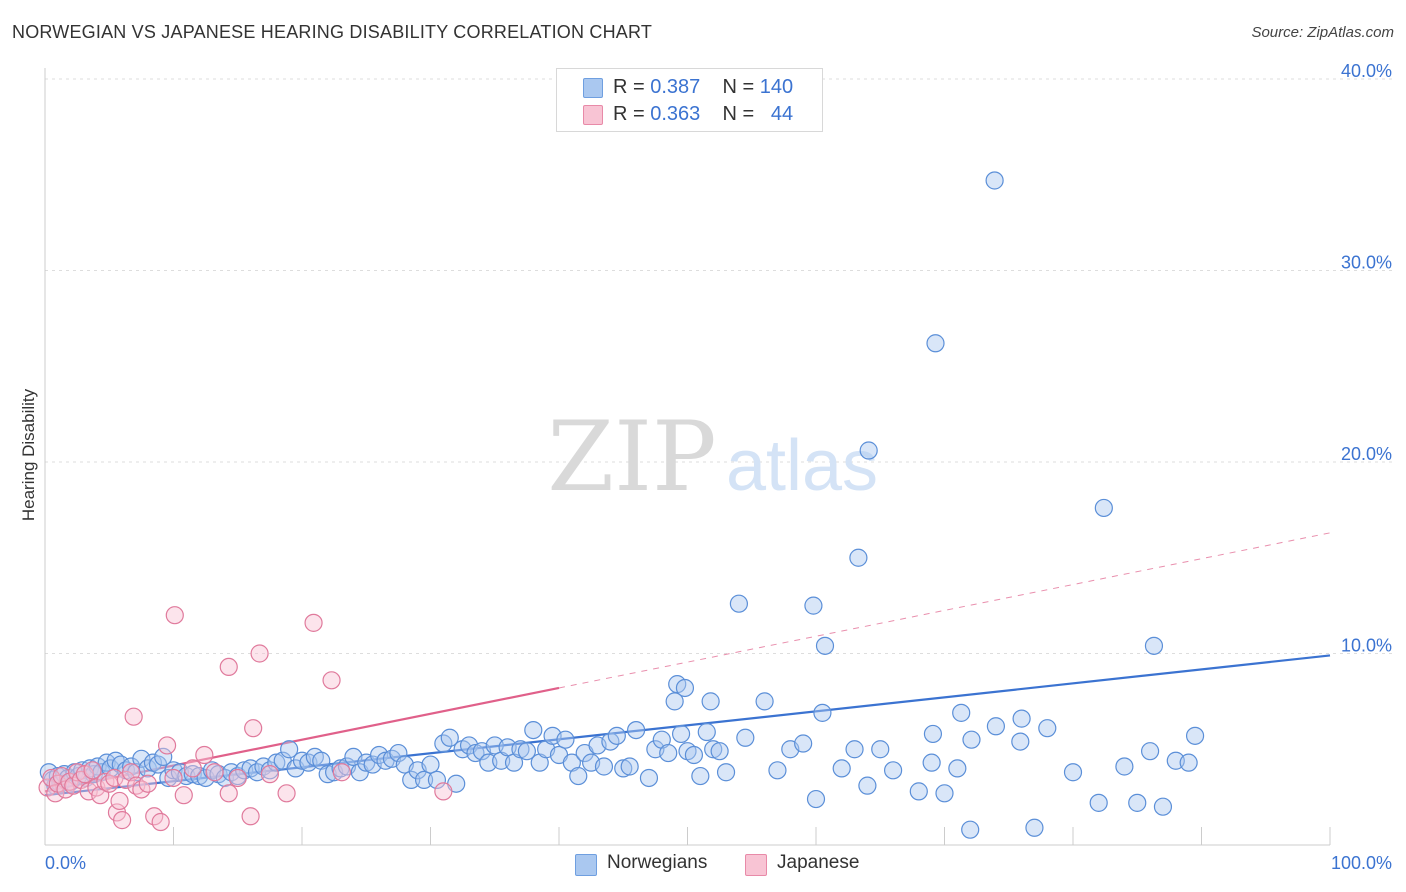 This screenshot has width=1406, height=892. Describe the element at coordinates (944, 610) in the screenshot. I see `japanese-trend-extension` at that location.